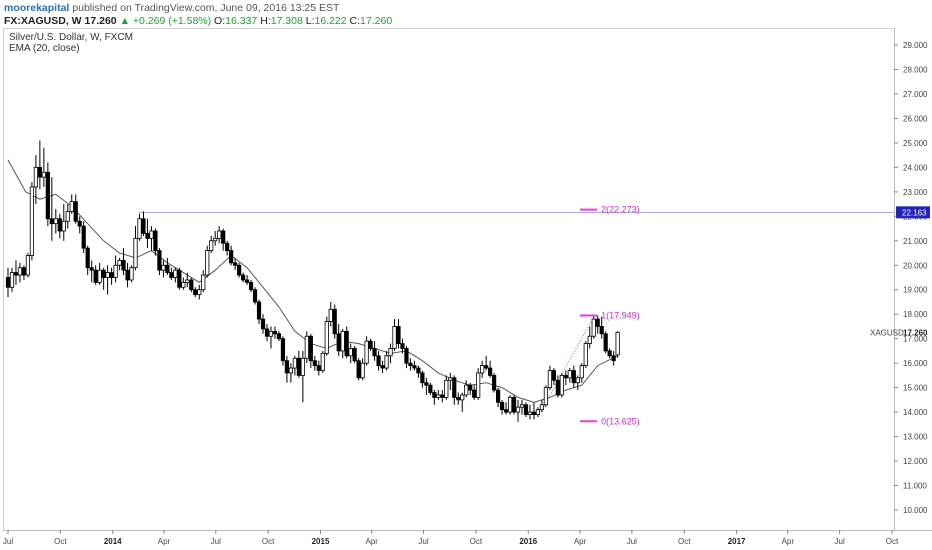  What do you see at coordinates (566, 367) in the screenshot?
I see `projection-line` at bounding box center [566, 367].